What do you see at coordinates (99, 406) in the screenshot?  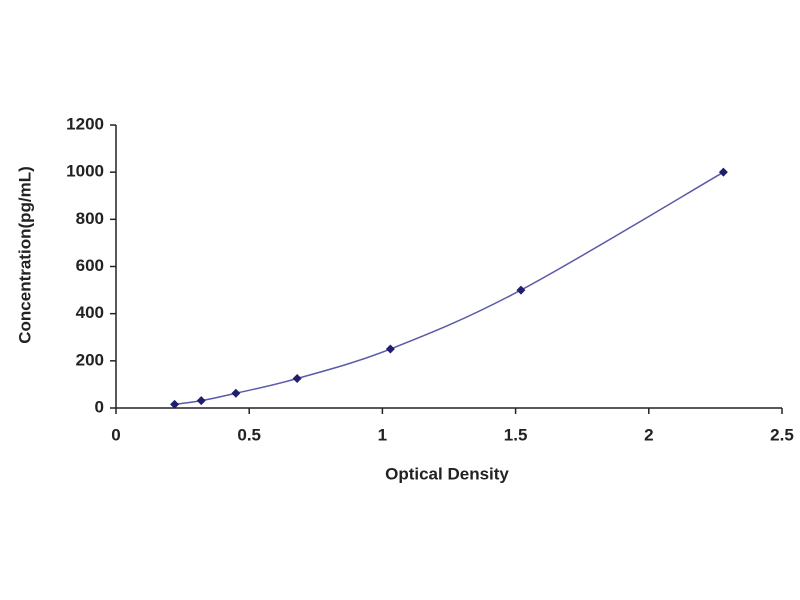 I see `y-tick-label: 0` at bounding box center [99, 406].